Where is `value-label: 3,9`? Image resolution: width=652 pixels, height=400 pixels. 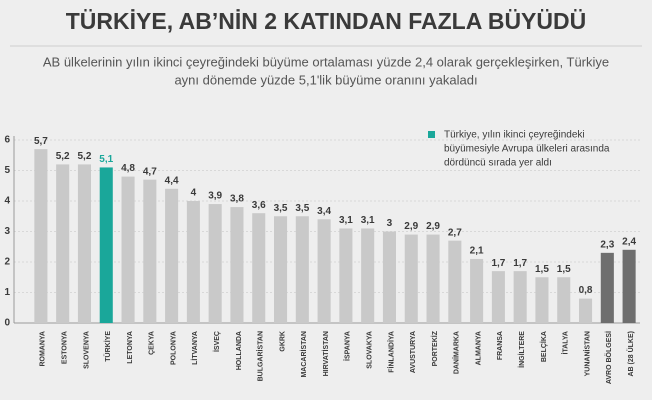
value-label: 3,9 is located at coordinates (215, 196).